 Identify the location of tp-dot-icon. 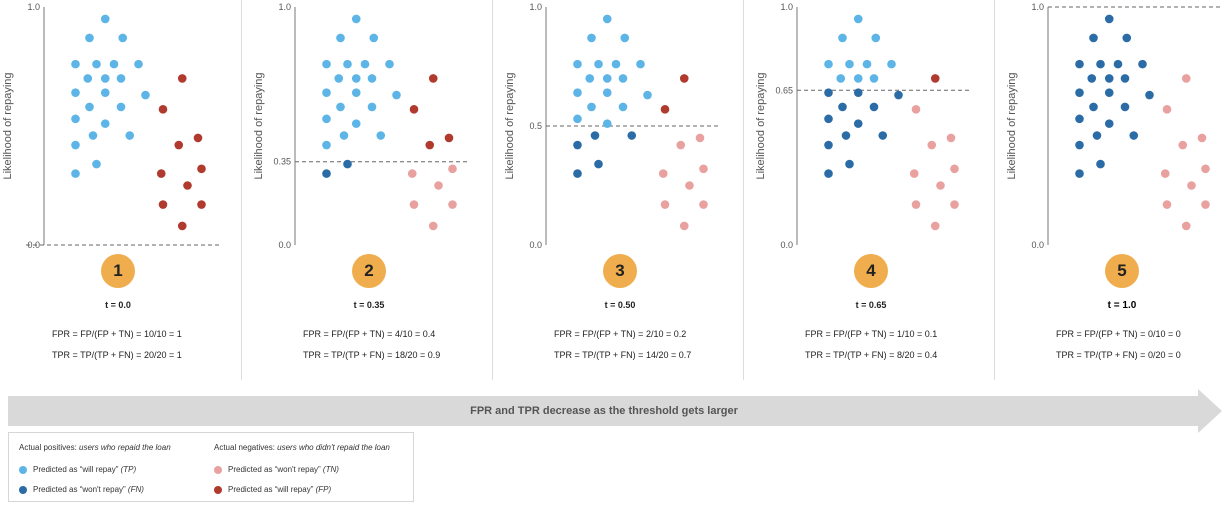
(23, 469).